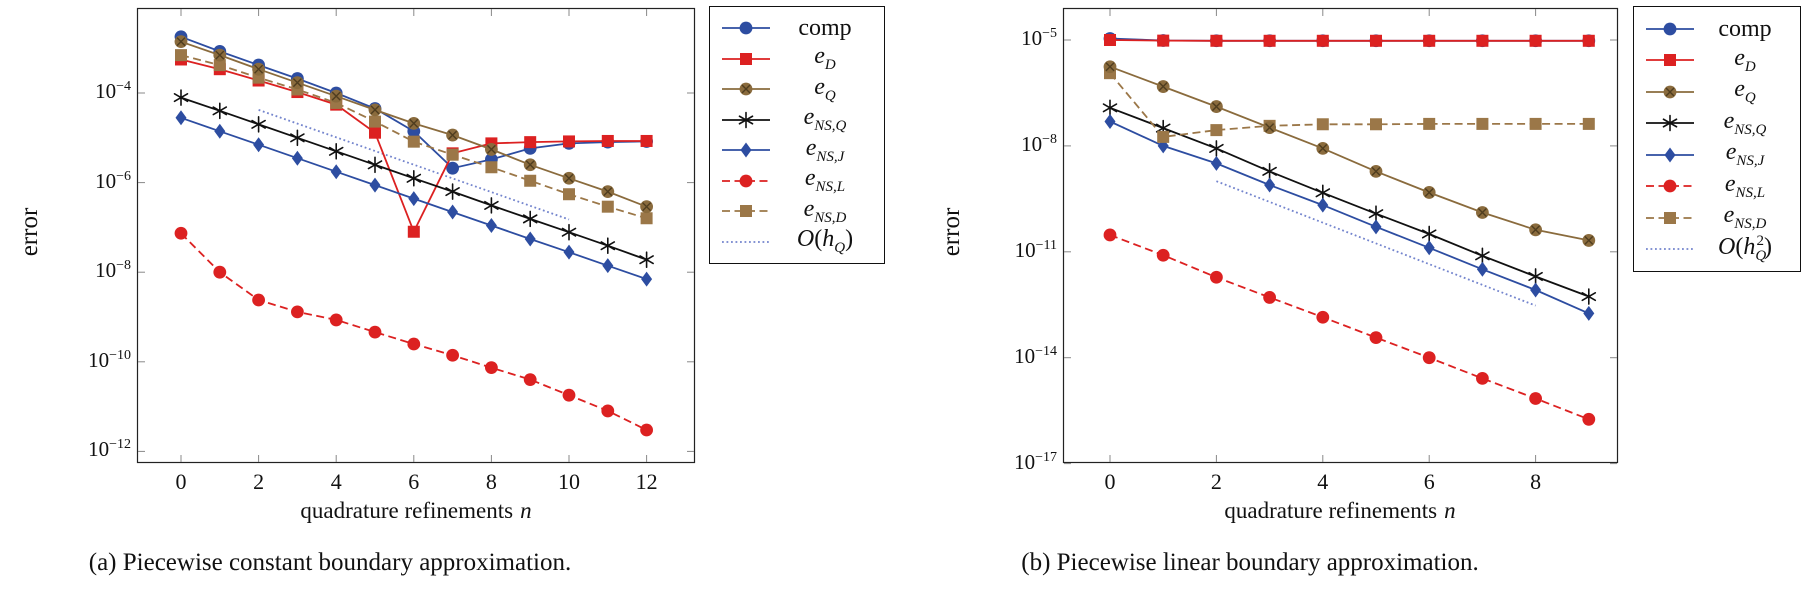 Image resolution: width=1808 pixels, height=605 pixels. What do you see at coordinates (1745, 122) in the screenshot?
I see `legend-label-e_NS_Q: eNS,Q` at bounding box center [1745, 122].